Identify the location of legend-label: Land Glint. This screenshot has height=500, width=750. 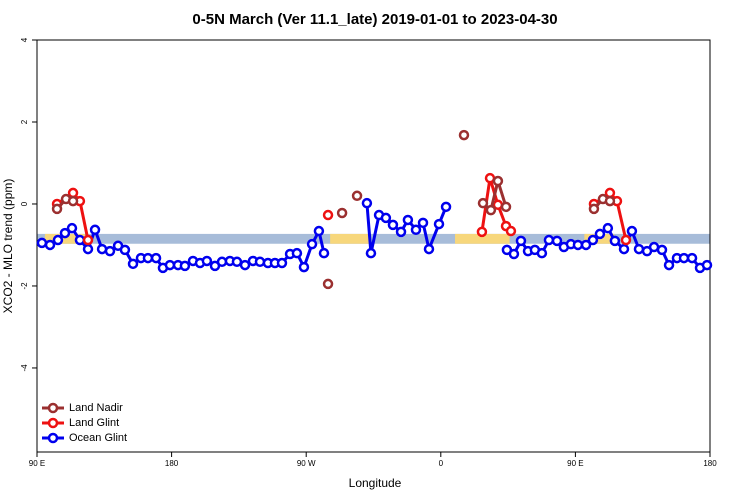
(94, 423).